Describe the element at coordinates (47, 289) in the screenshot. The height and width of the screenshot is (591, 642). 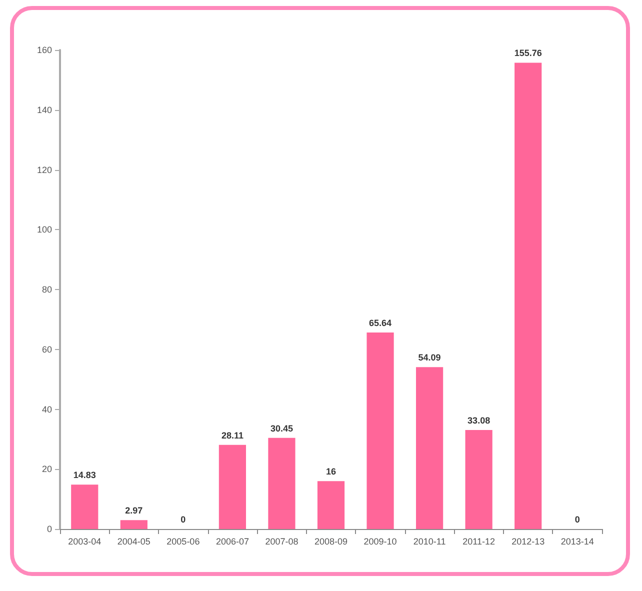
I see `y-tick-label: 80` at that location.